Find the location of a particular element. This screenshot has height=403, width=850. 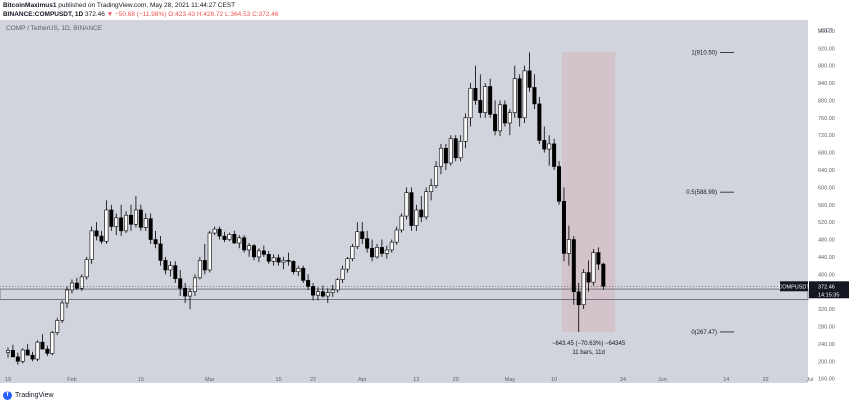

y-tick-label: 840.00 is located at coordinates (826, 84).